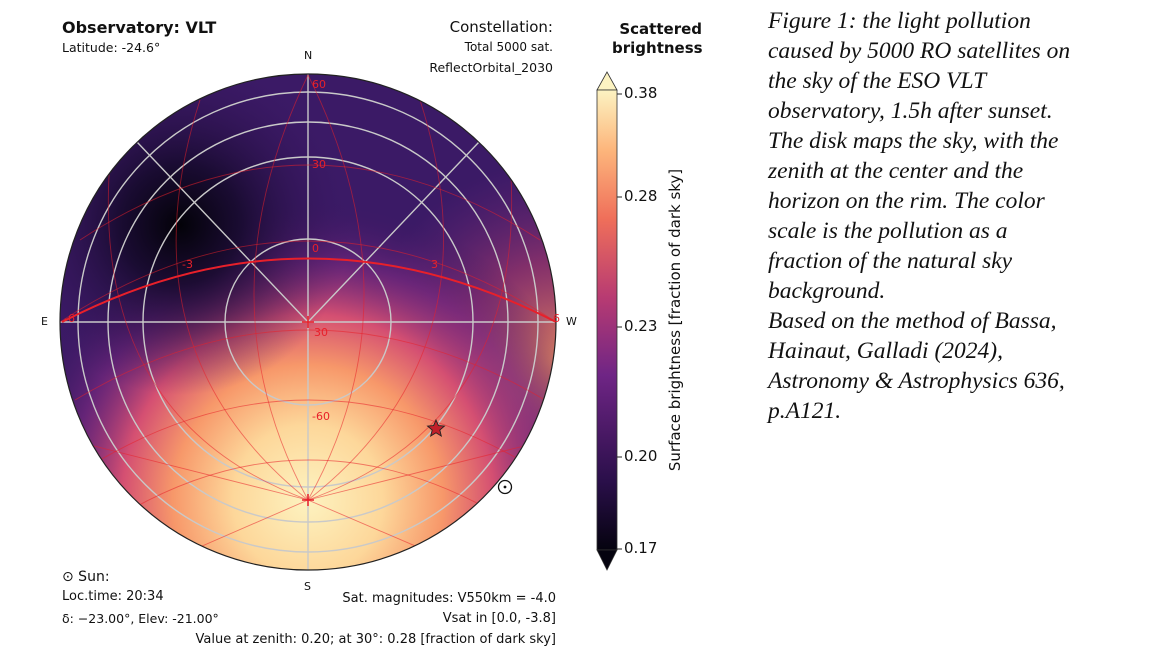 Image resolution: width=1153 pixels, height=659 pixels. What do you see at coordinates (187, 264) in the screenshot?
I see `ha-label-m3: -3` at bounding box center [187, 264].